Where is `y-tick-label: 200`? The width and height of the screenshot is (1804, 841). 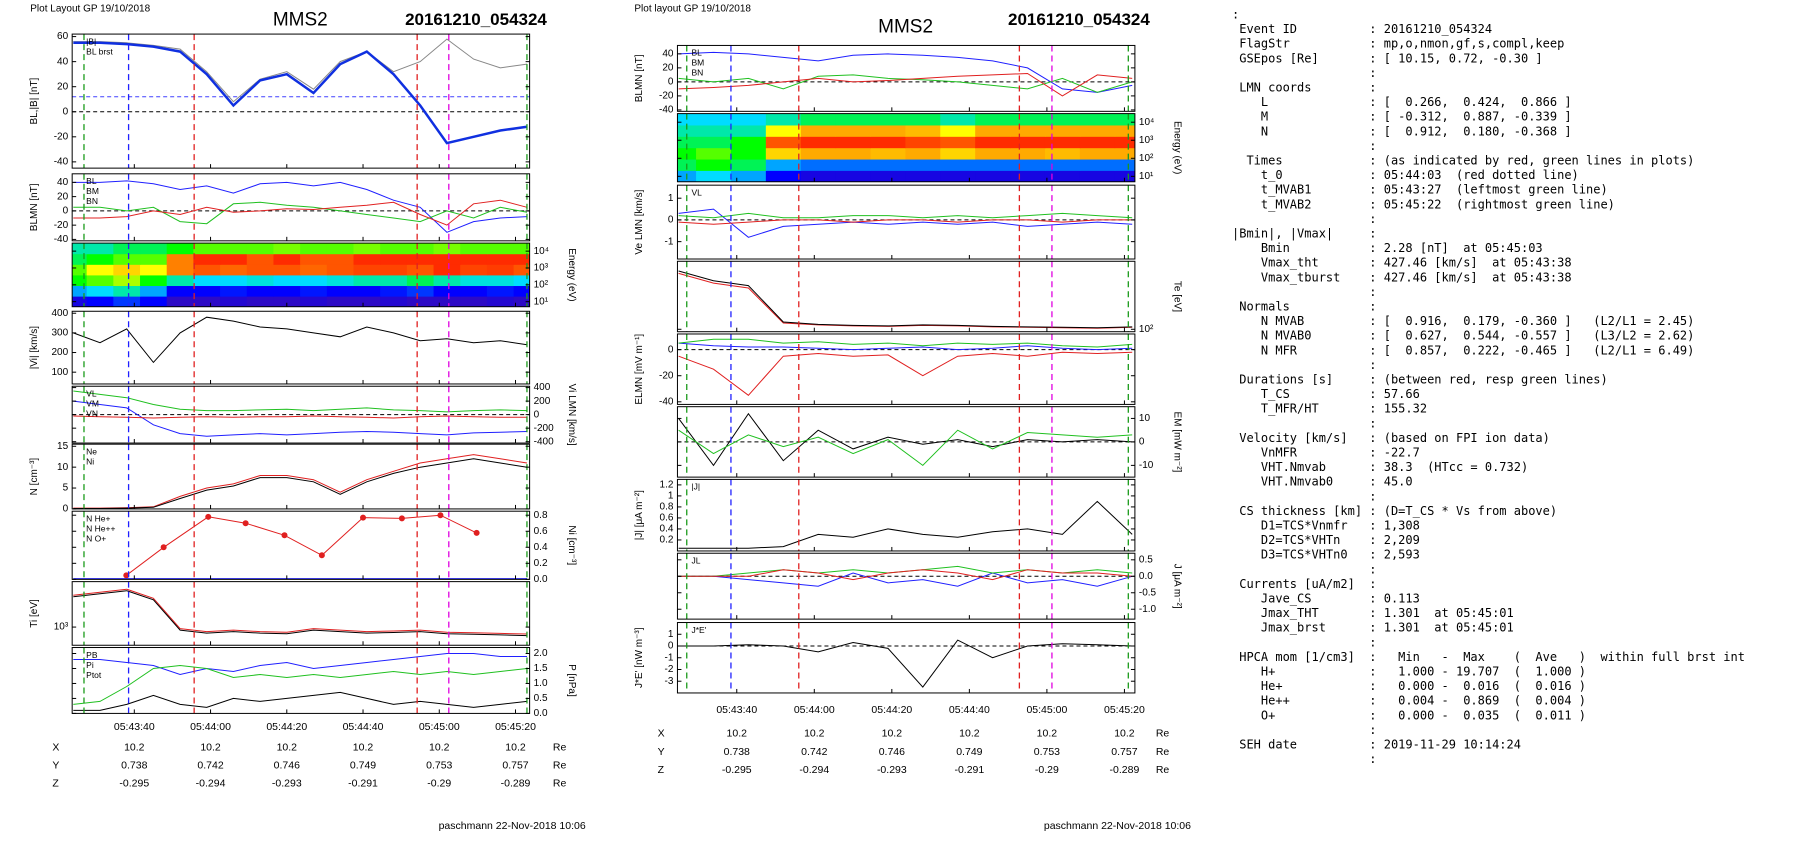 y-tick-label: 200 is located at coordinates (542, 401).